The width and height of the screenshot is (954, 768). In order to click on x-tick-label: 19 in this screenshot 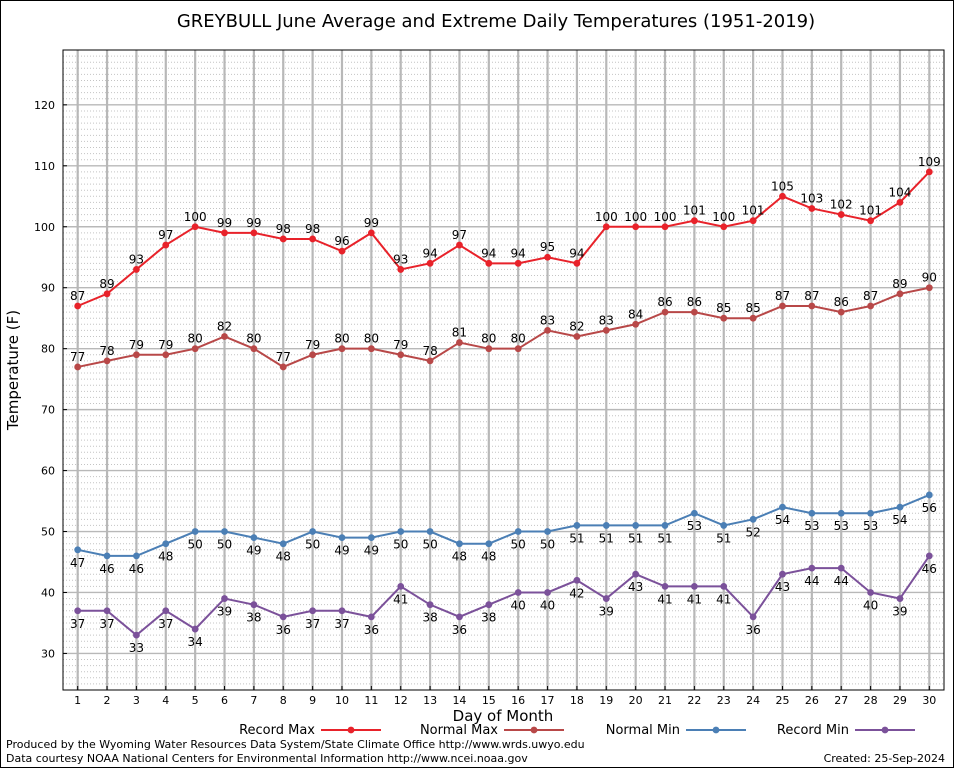, I will do `click(606, 700)`.